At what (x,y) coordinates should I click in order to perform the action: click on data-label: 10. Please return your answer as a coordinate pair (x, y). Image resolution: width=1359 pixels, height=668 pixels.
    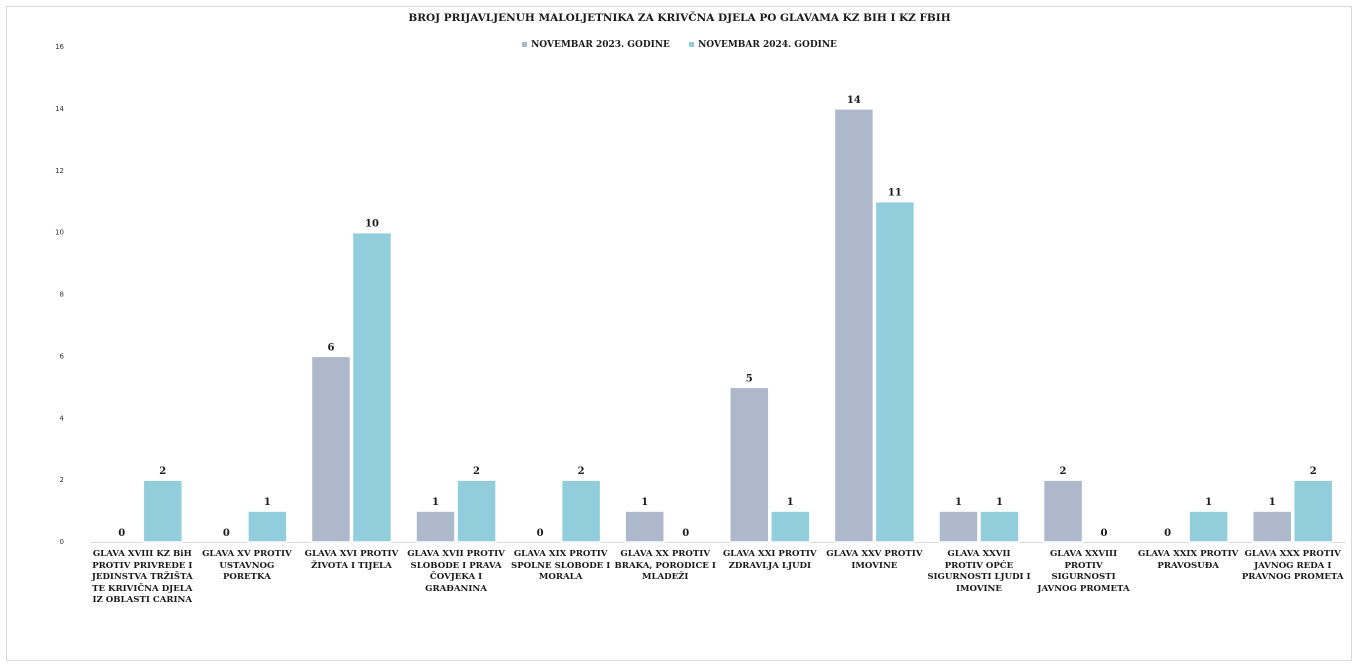
    Looking at the image, I should click on (372, 224).